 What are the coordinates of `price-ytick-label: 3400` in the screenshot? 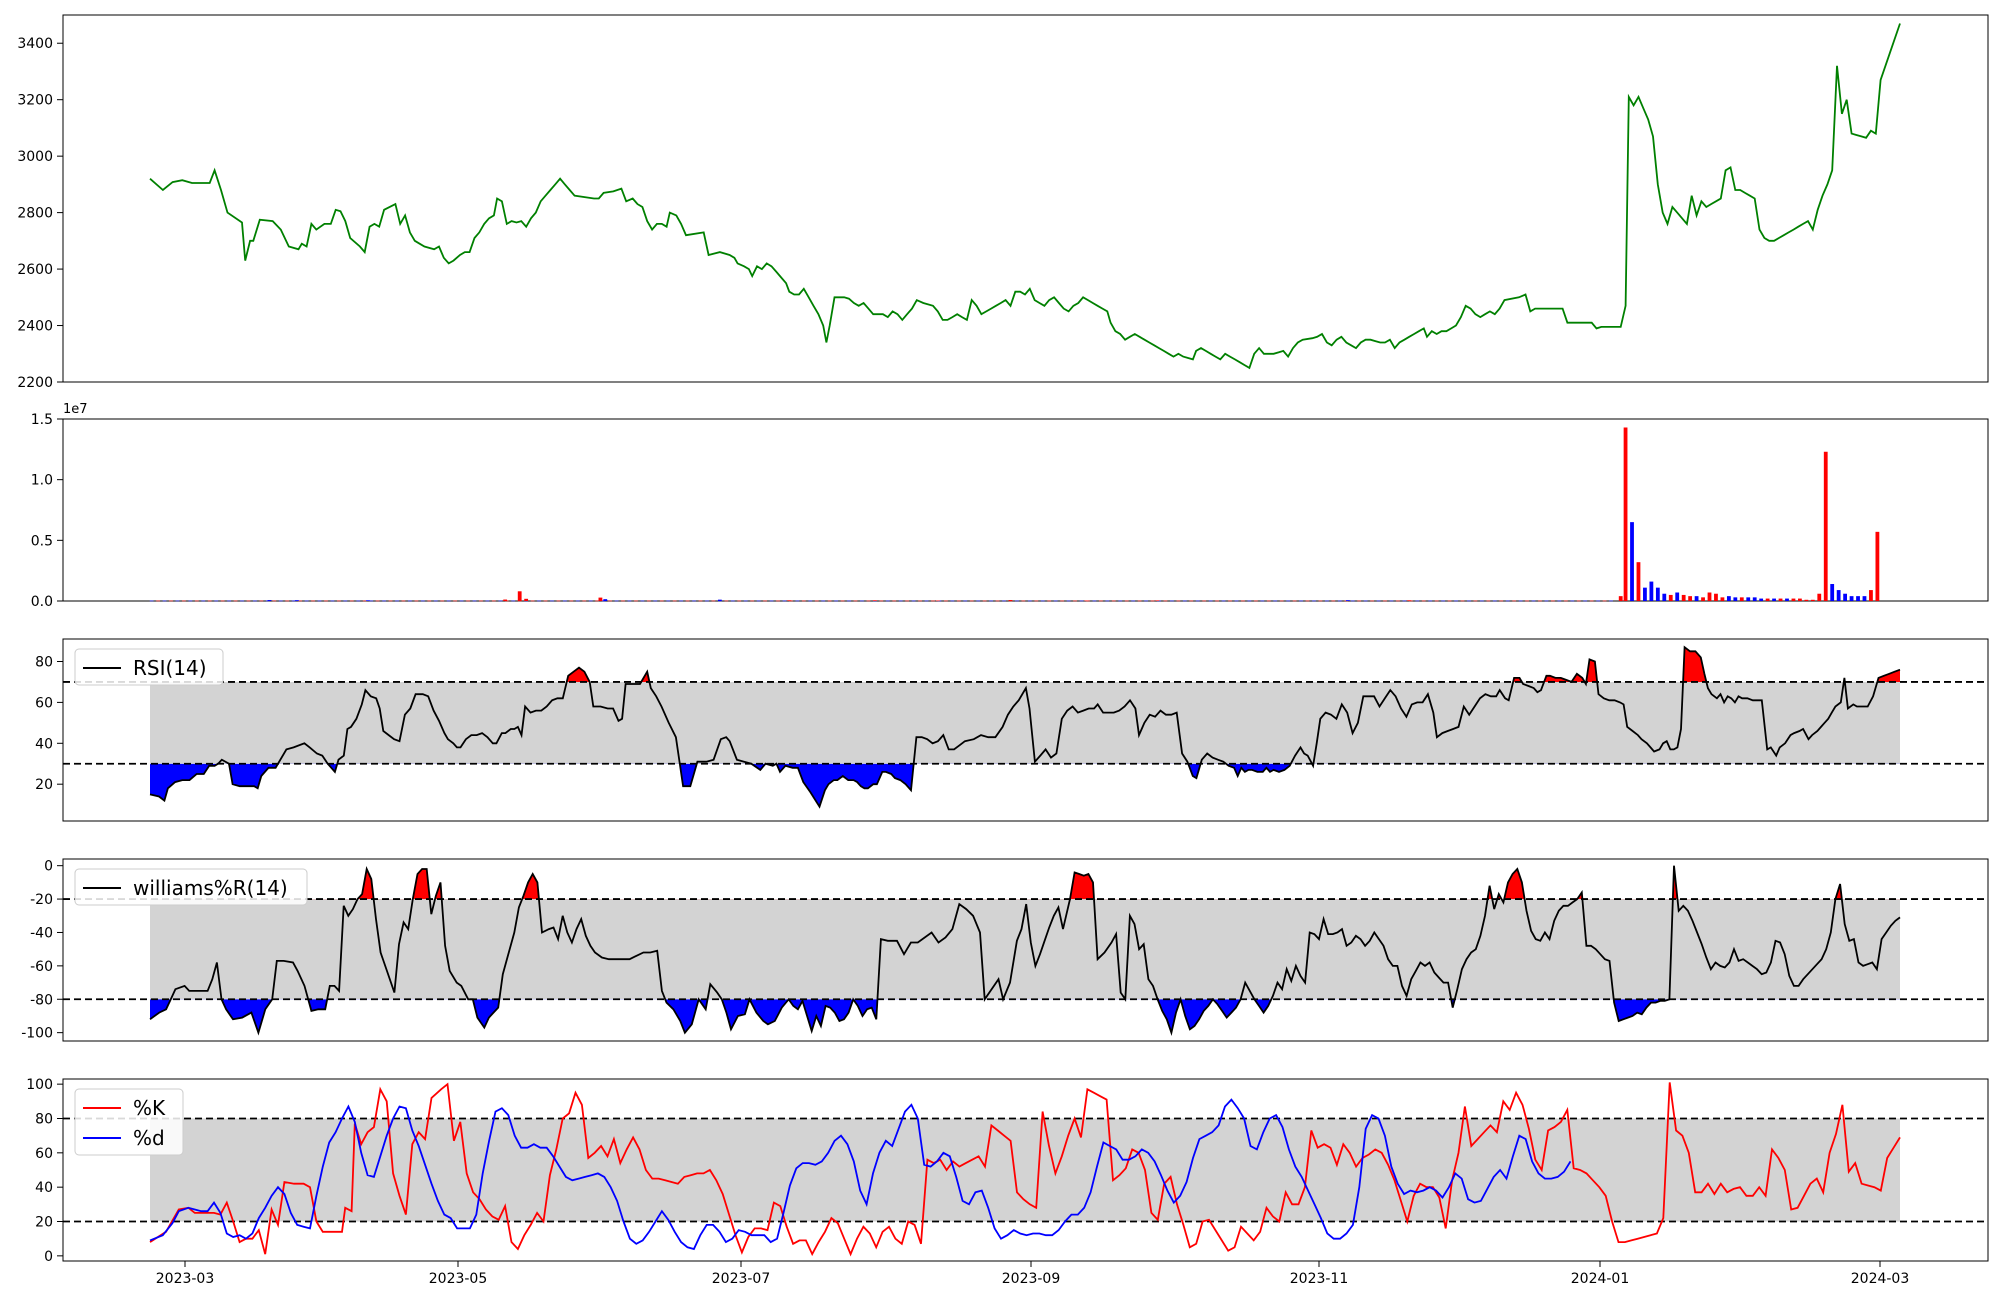 It's located at (35, 44).